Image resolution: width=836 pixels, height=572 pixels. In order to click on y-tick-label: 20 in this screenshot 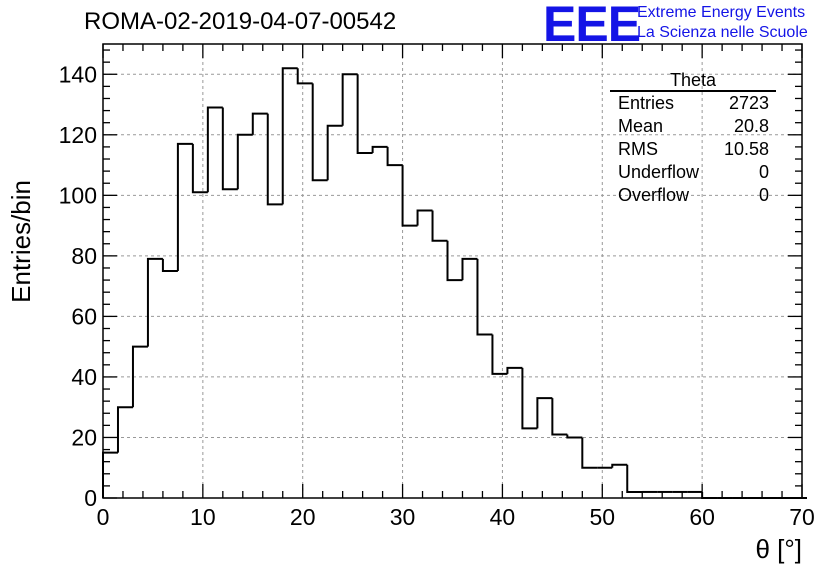, I will do `click(84, 437)`.